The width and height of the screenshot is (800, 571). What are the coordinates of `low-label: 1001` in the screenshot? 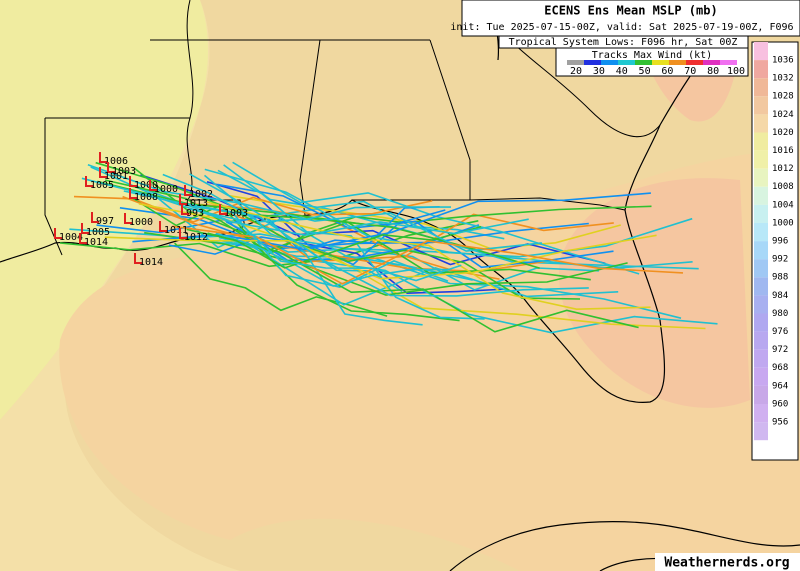 It's located at (116, 176).